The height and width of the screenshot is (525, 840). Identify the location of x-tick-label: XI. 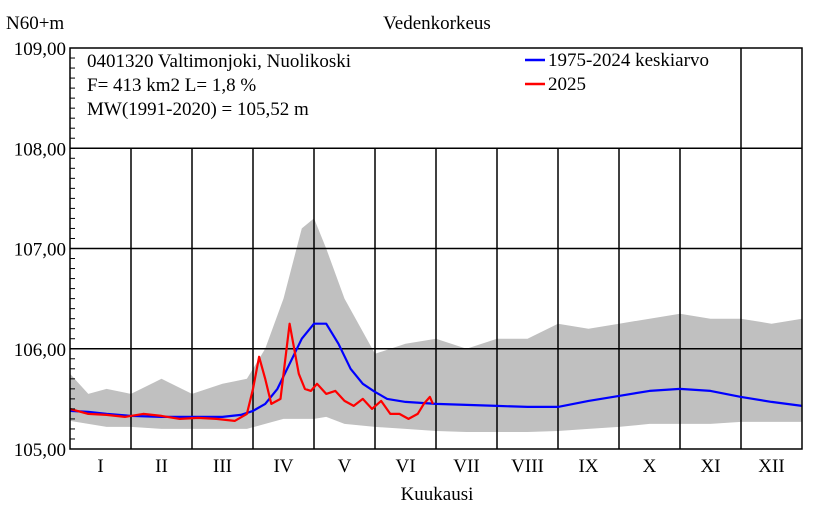
(710, 466).